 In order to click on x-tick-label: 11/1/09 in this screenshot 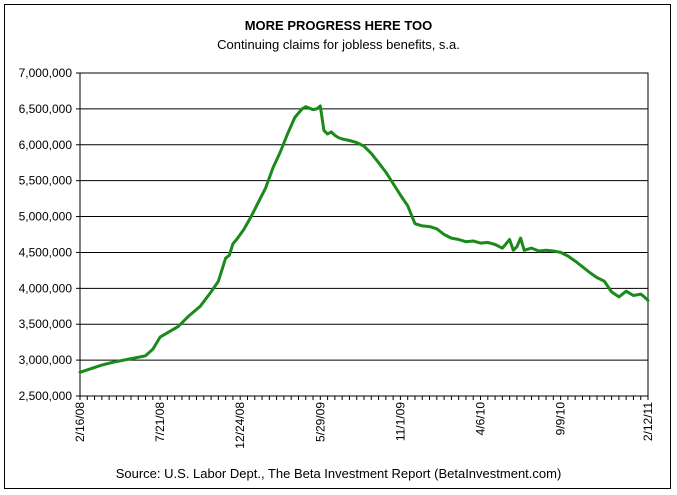, I will do `click(400, 421)`.